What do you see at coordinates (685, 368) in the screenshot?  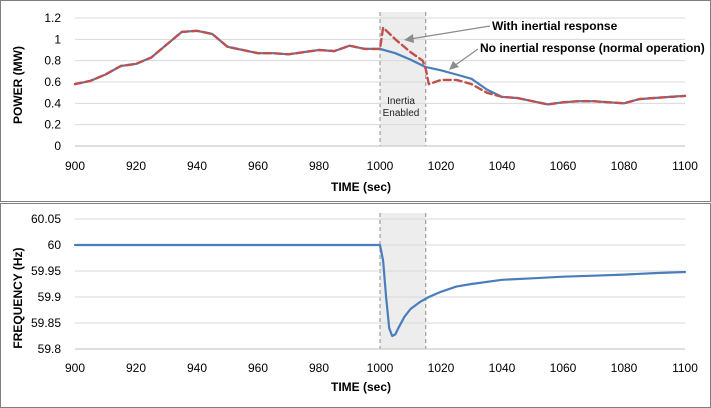 I see `frequency-xtick-label-10: 1100` at bounding box center [685, 368].